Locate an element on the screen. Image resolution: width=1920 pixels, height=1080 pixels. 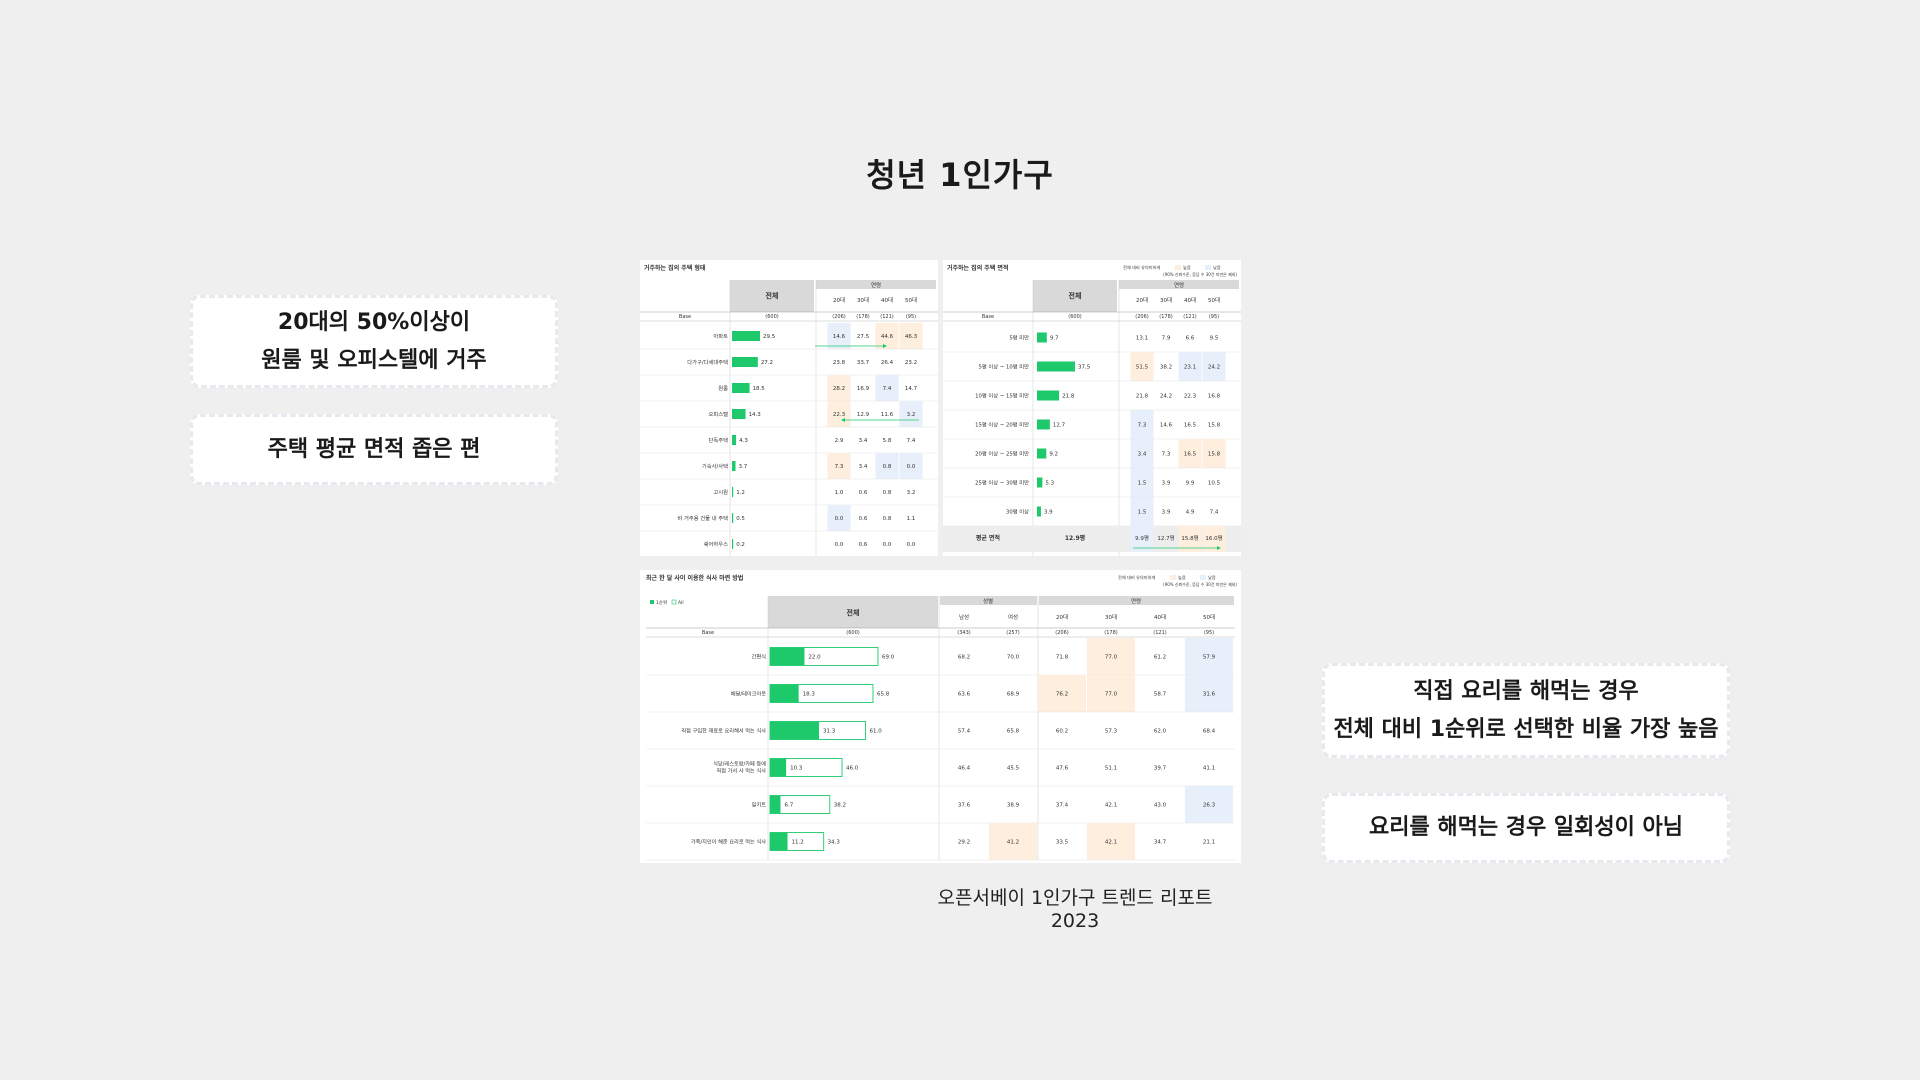
page-title: 청년 1인가구 is located at coordinates (960, 175).